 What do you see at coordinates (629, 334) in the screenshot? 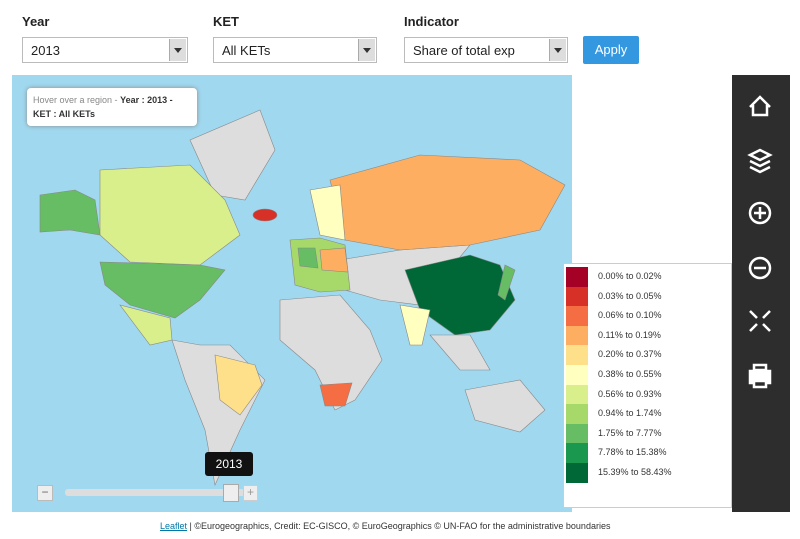
I see `legend-label: 0.11% to 0.19%` at bounding box center [629, 334].